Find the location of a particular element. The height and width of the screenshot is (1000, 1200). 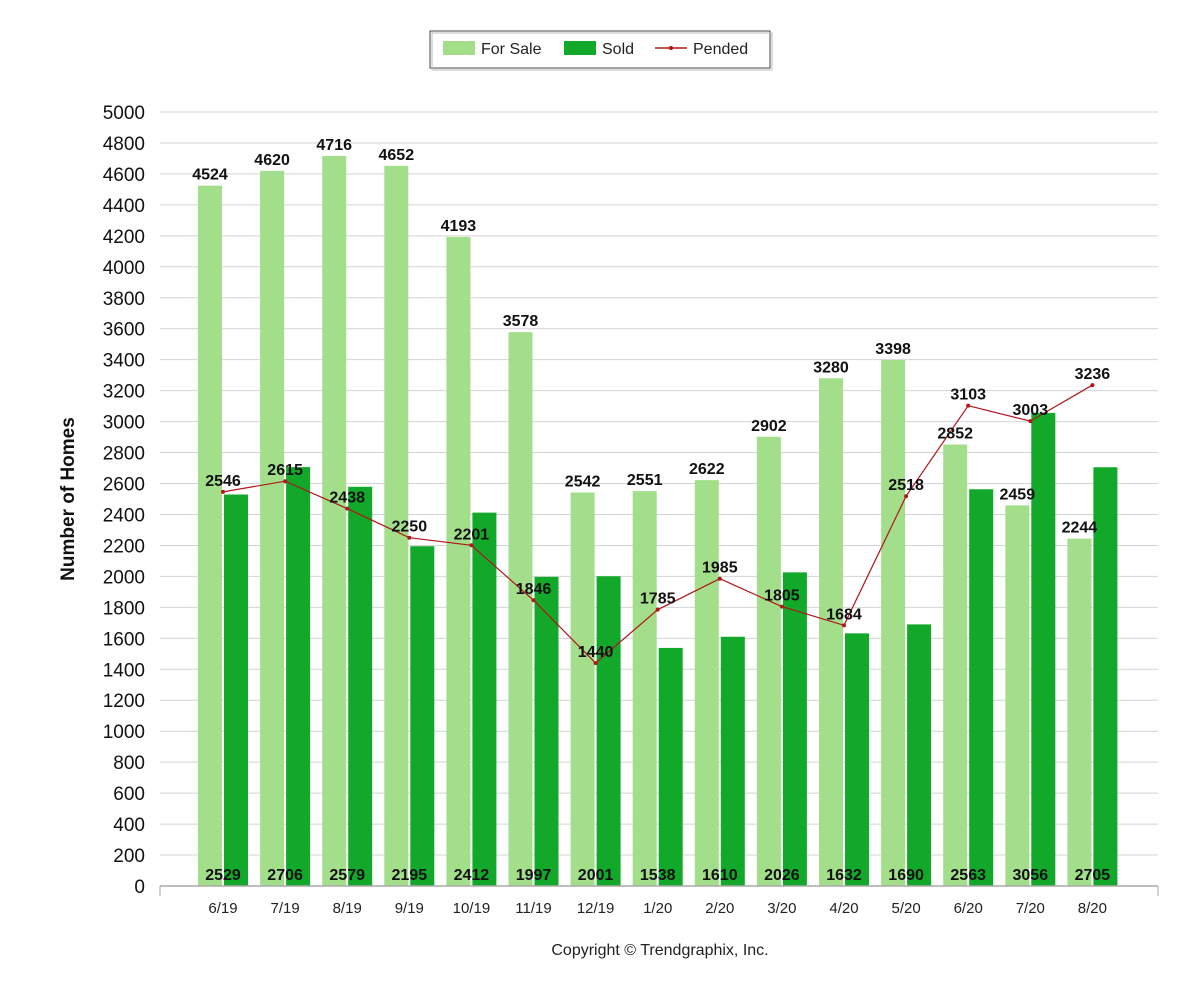

x-tick-label: 1/20 is located at coordinates (657, 908).